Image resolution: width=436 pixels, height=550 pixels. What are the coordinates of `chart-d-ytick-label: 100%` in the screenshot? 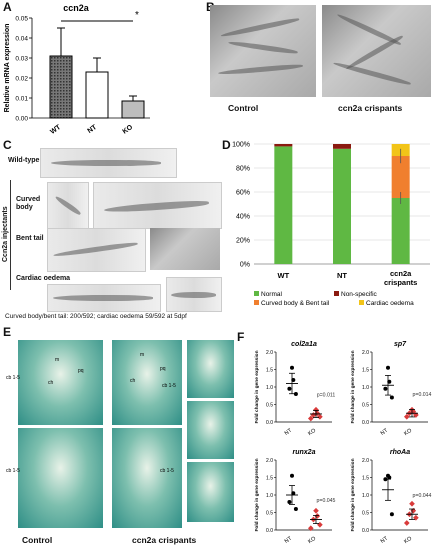 It's located at (241, 145).